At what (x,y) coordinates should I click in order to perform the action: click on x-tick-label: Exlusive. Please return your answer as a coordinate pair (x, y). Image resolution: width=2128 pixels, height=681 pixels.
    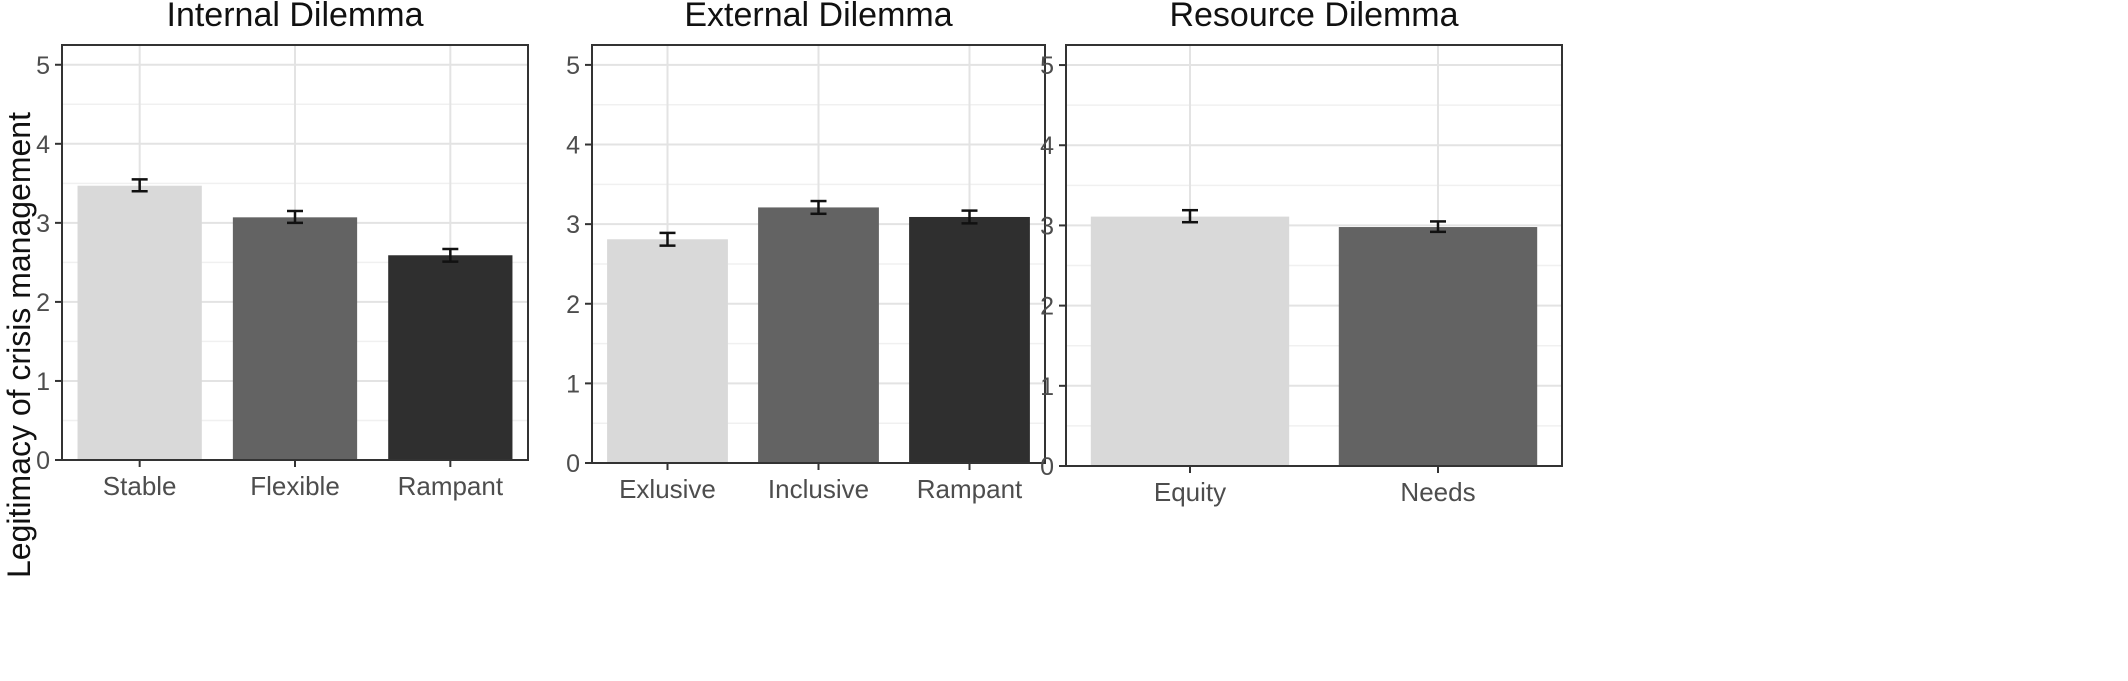
    Looking at the image, I should click on (667, 489).